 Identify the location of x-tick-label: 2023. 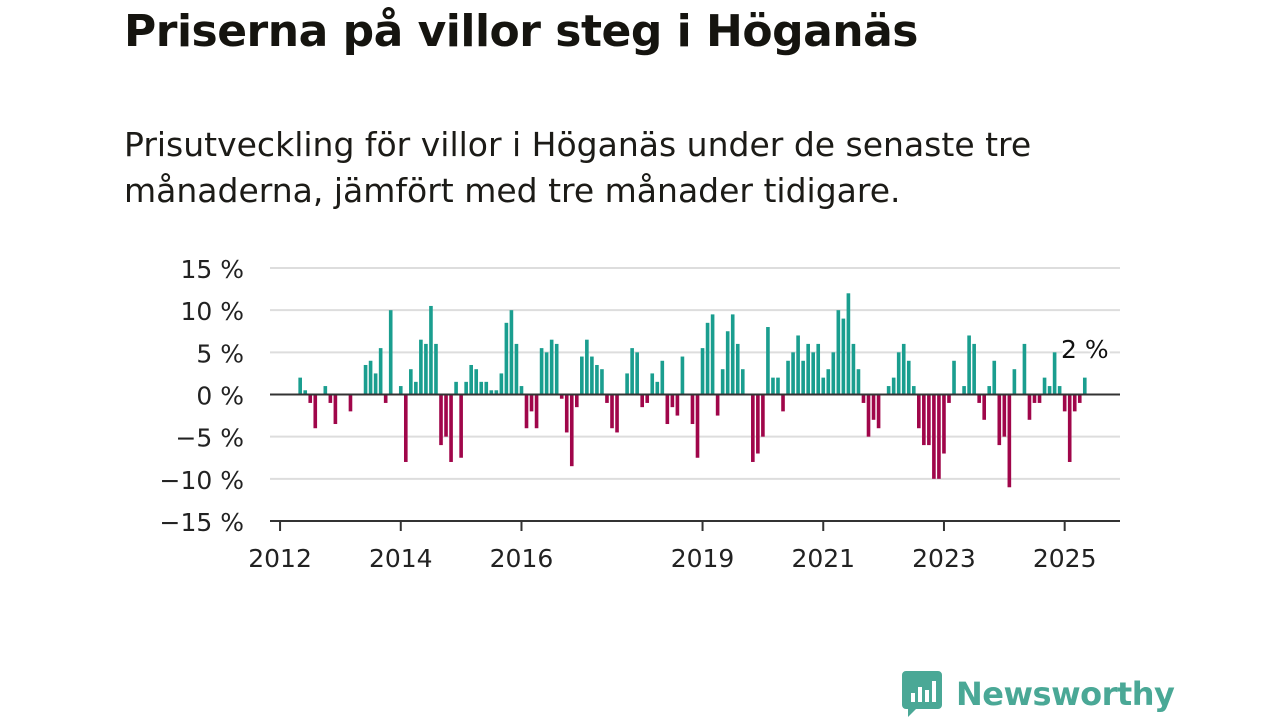
(944, 558).